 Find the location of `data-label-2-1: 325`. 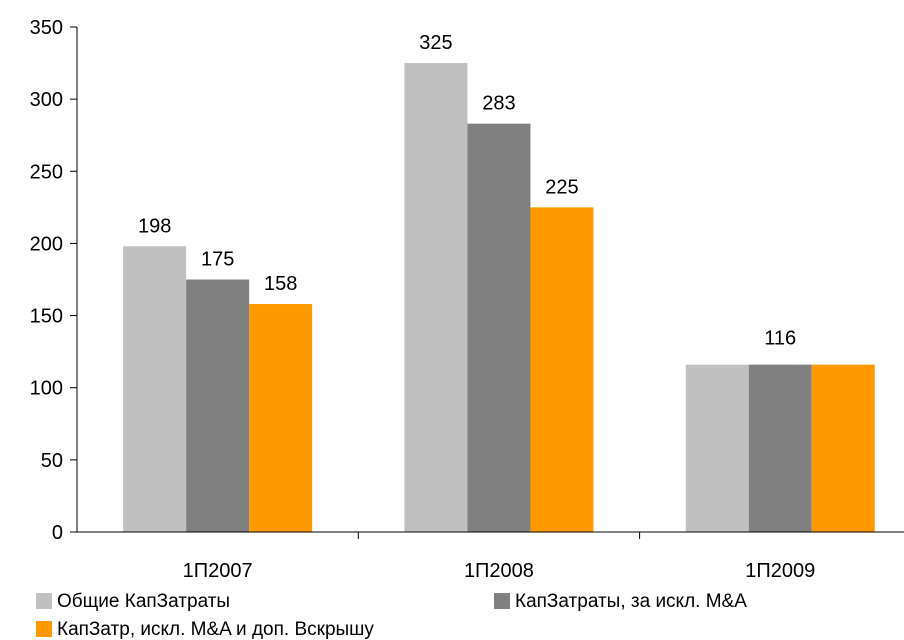

data-label-2-1: 325 is located at coordinates (435, 43).